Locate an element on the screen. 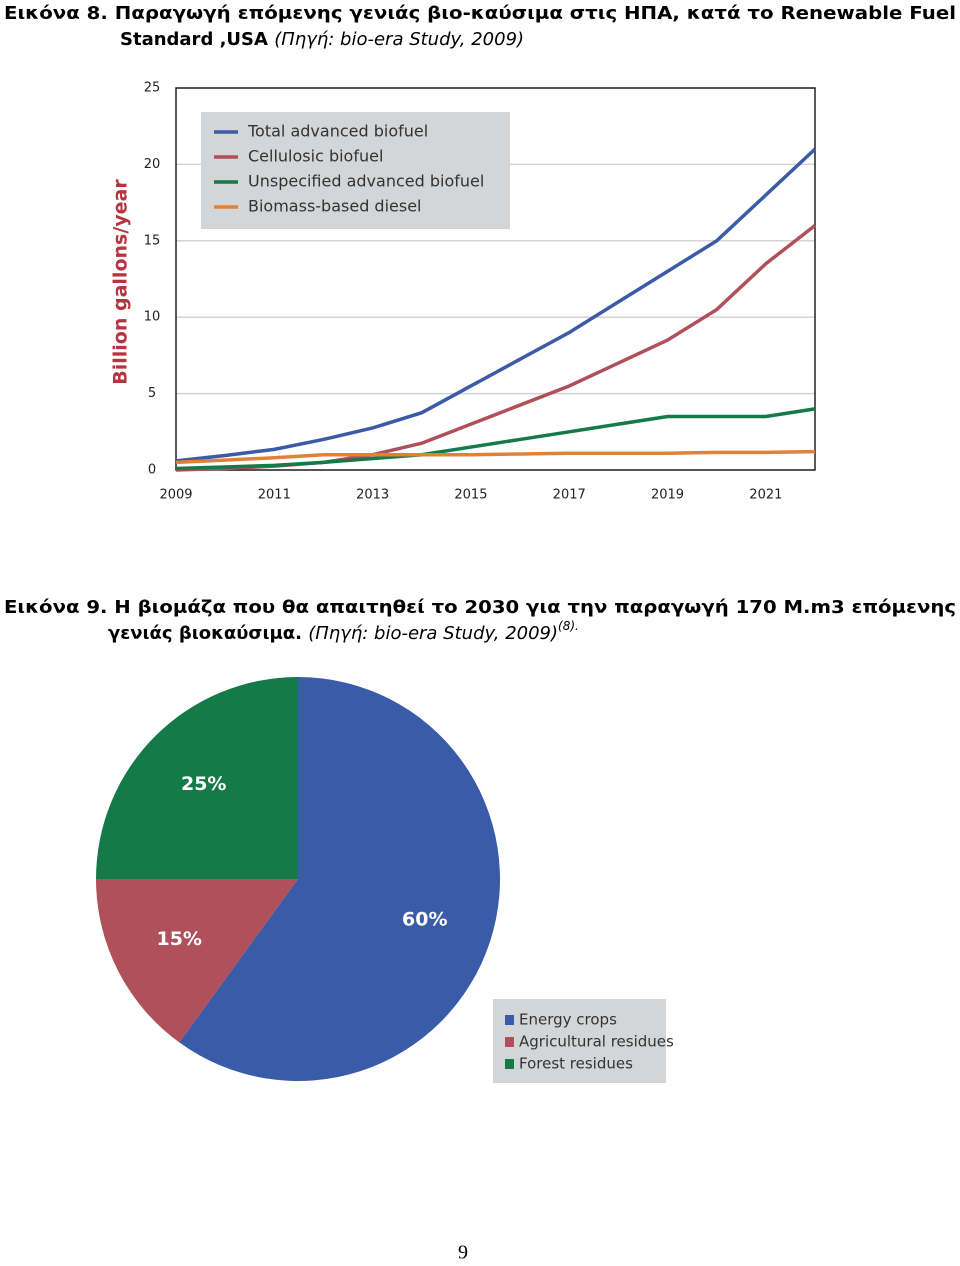 The height and width of the screenshot is (1266, 960). y-tick-label: 15 is located at coordinates (152, 240).